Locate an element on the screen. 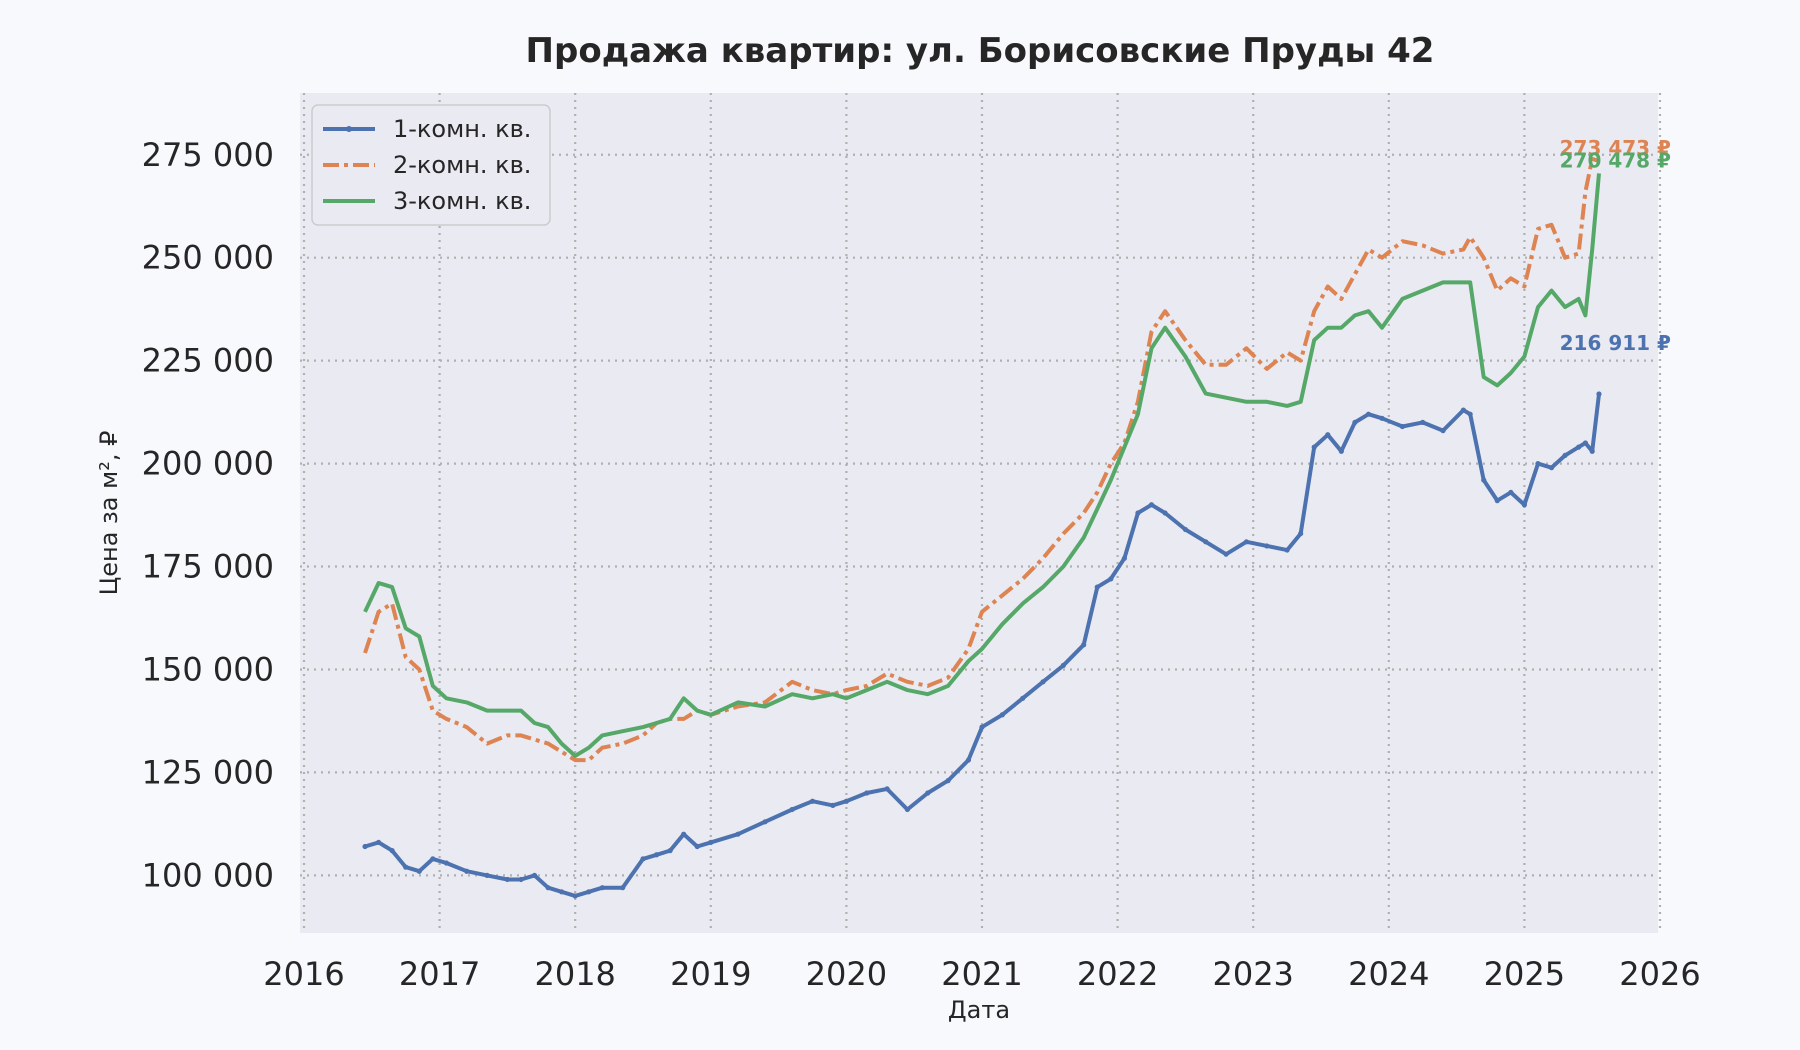 This screenshot has height=1050, width=1800. end-value-label: 273 473 ₽ is located at coordinates (1615, 148).